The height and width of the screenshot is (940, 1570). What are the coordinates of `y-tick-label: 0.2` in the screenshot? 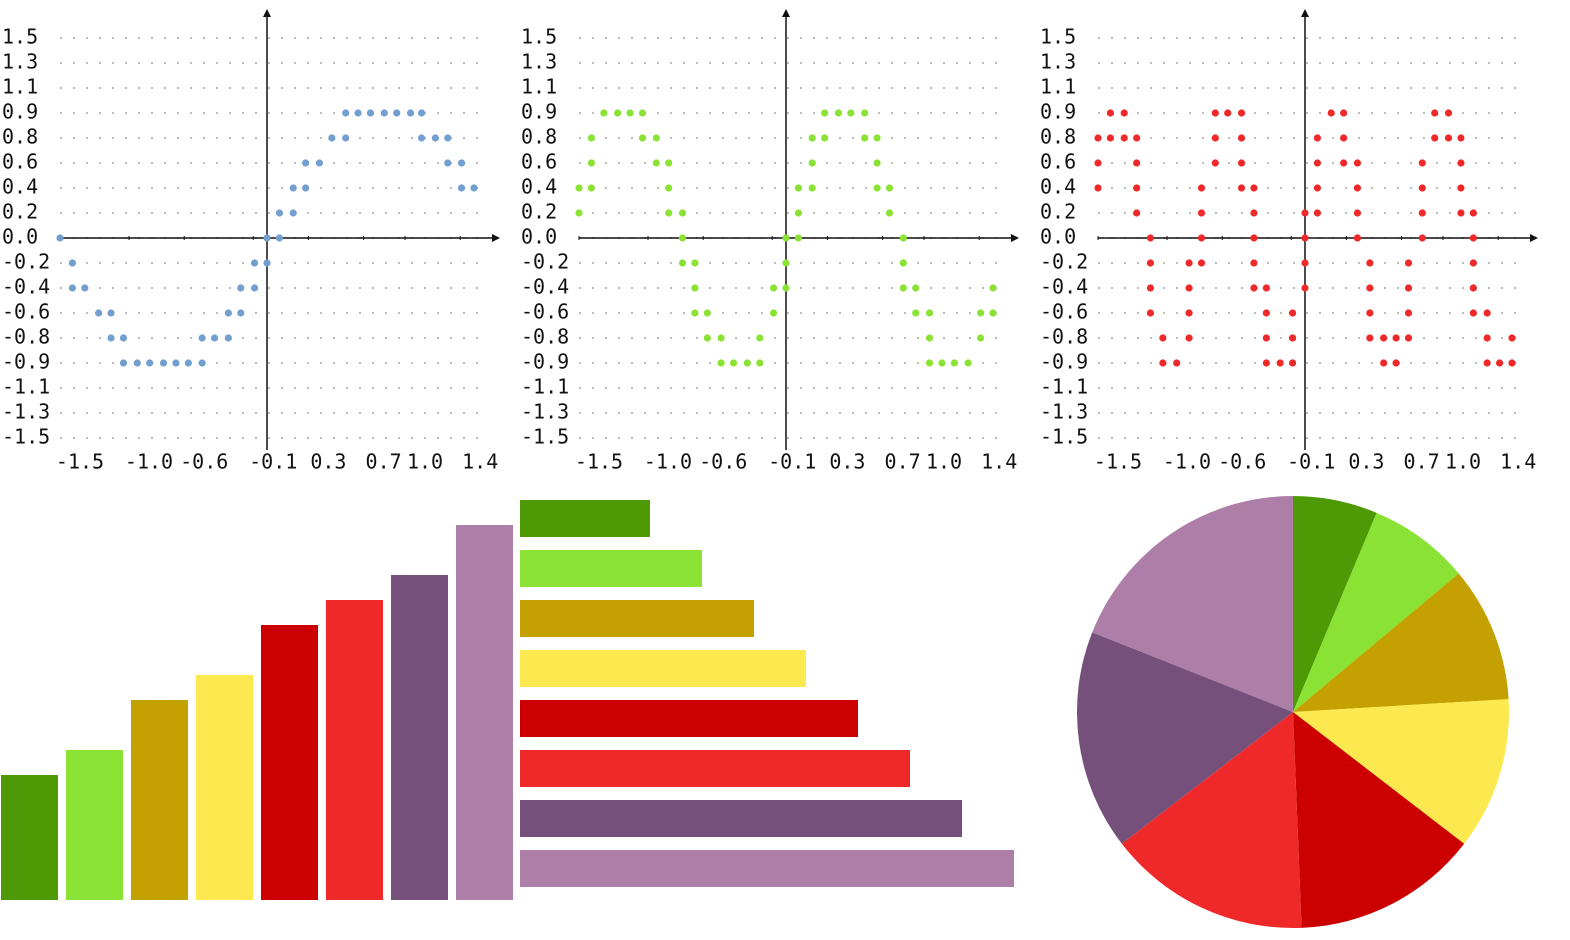 It's located at (539, 212).